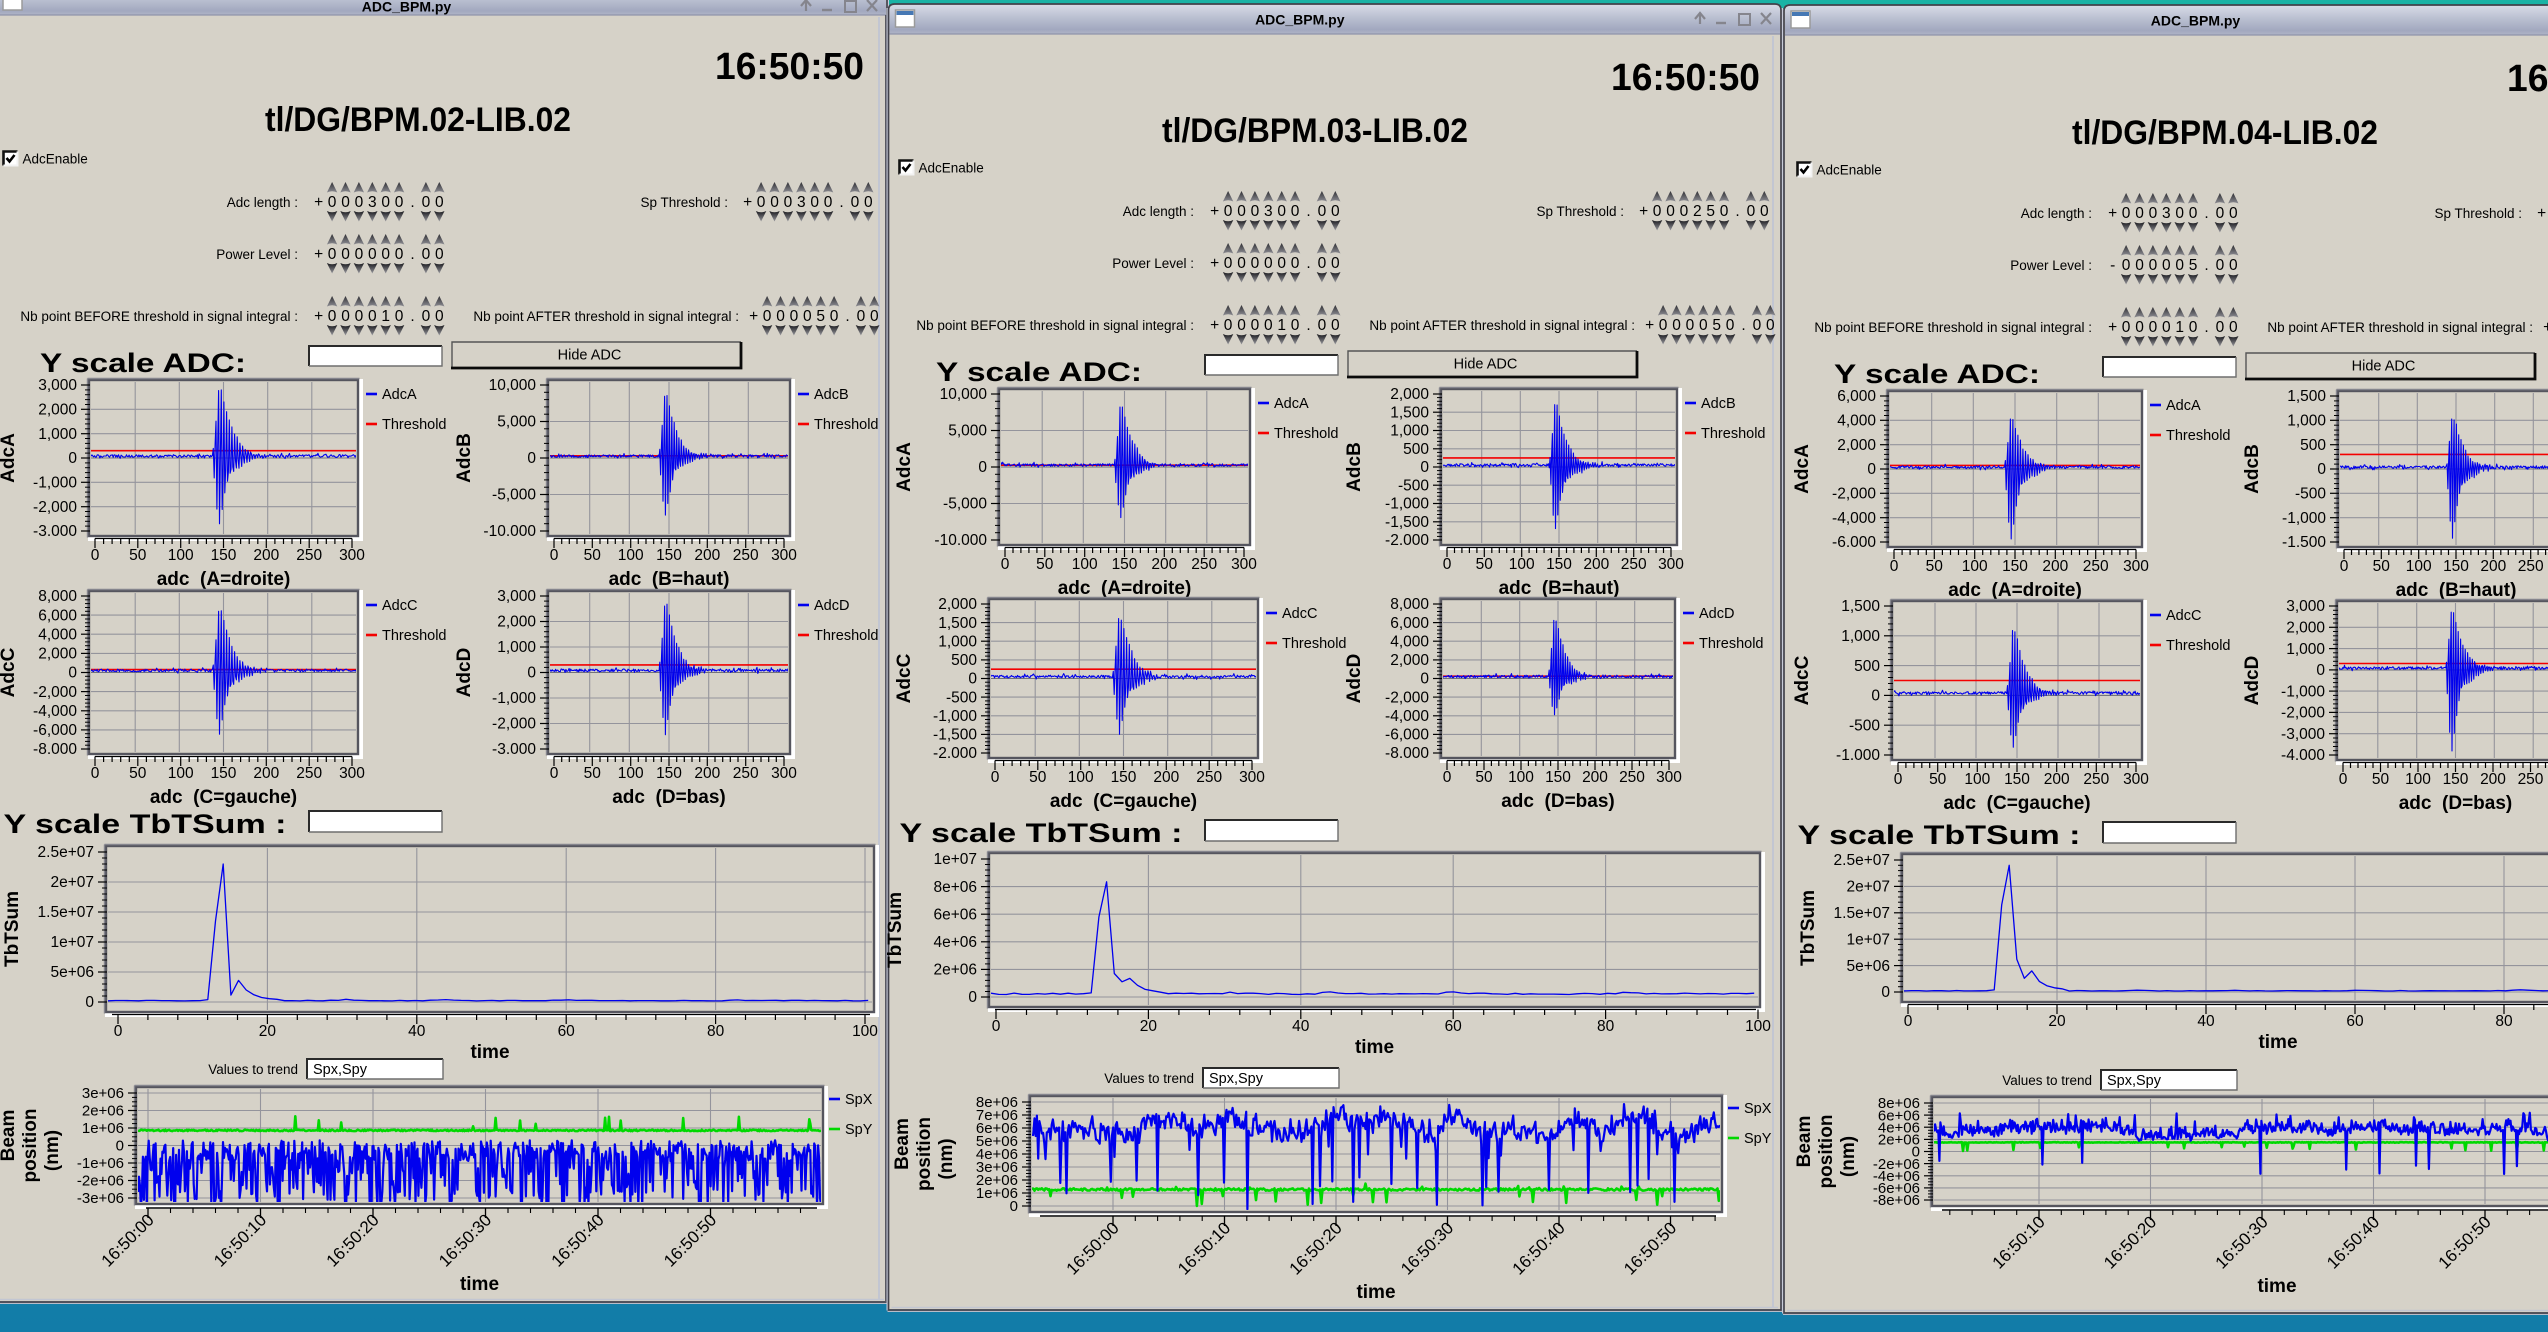 This screenshot has width=2548, height=1332. Describe the element at coordinates (2183, 616) in the screenshot. I see `svg-text: AdcC` at that location.